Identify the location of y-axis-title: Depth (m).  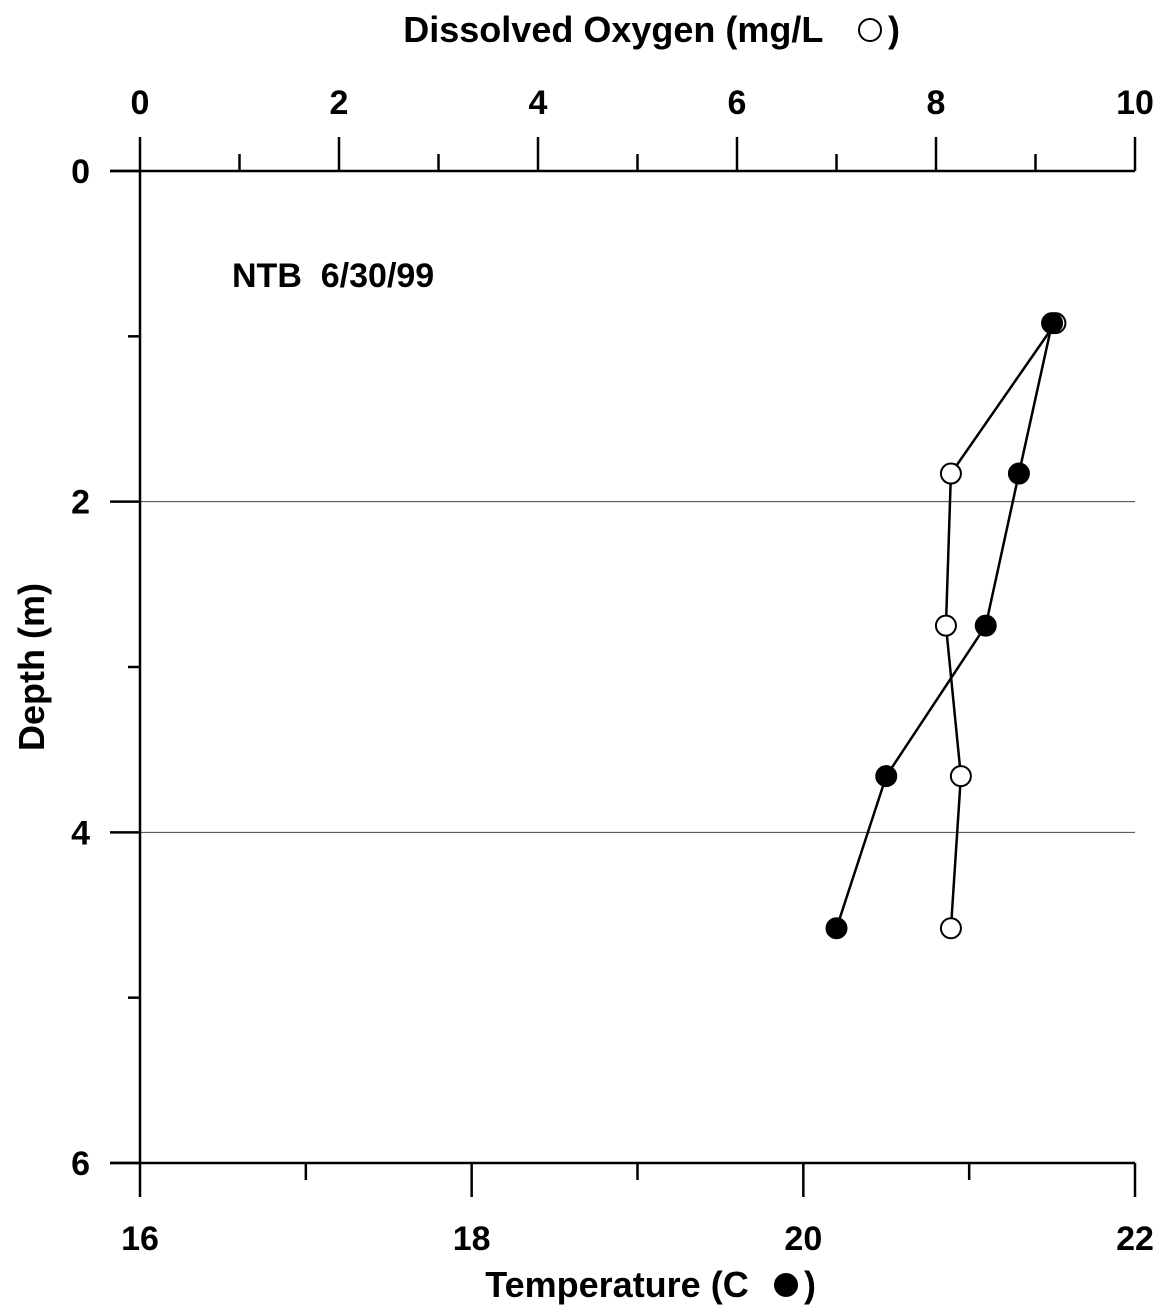
(31, 667).